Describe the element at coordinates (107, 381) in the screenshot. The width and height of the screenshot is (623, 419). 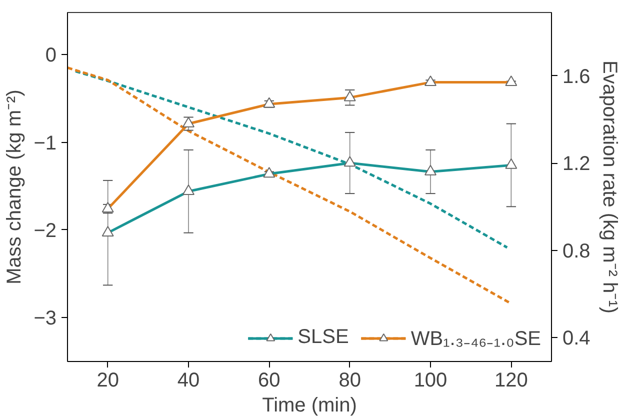
I see `x-tick-label: 20` at that location.